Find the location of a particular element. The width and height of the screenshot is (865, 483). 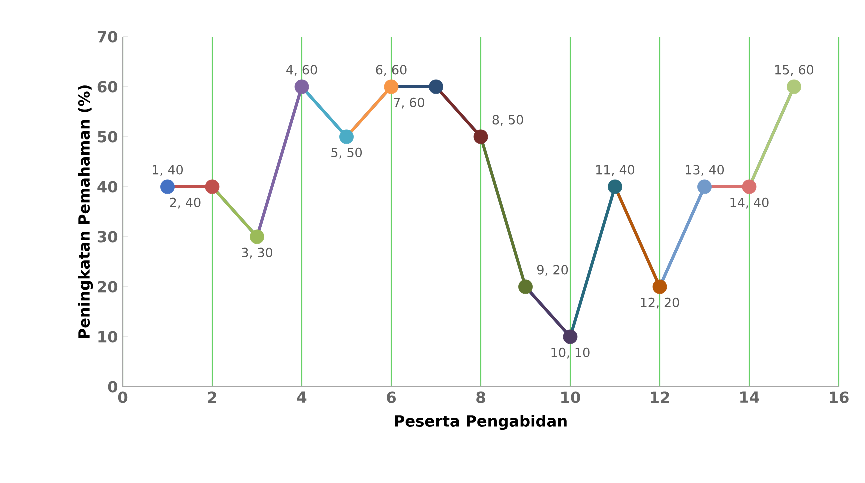

y-tick-label: 50 is located at coordinates (108, 137).